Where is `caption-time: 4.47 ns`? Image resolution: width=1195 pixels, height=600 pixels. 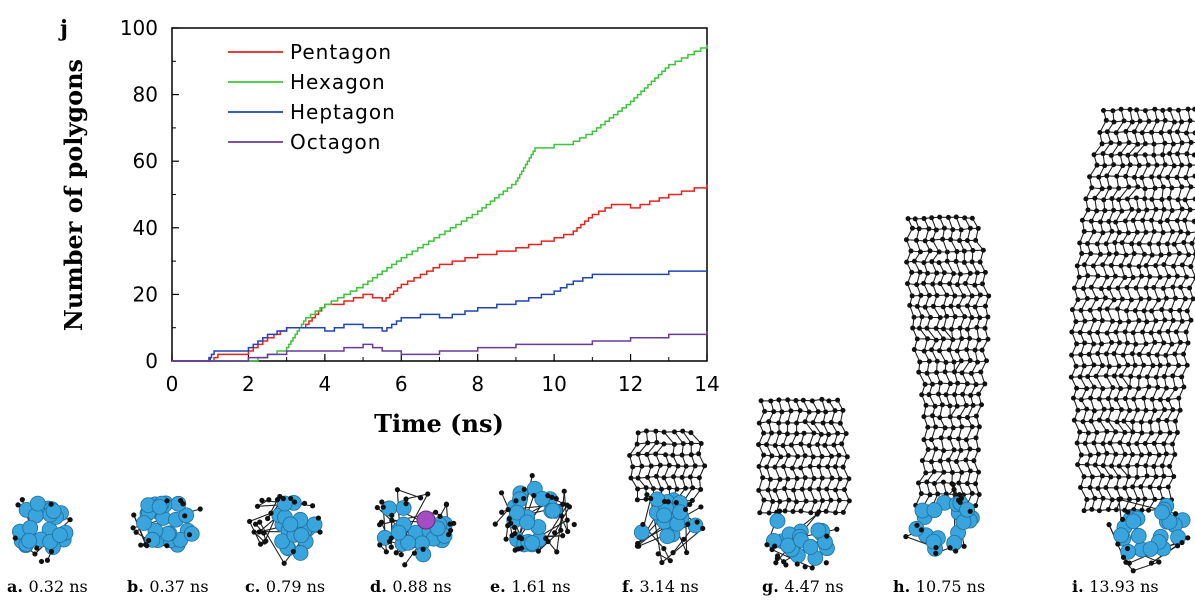
caption-time: 4.47 ns is located at coordinates (813, 586).